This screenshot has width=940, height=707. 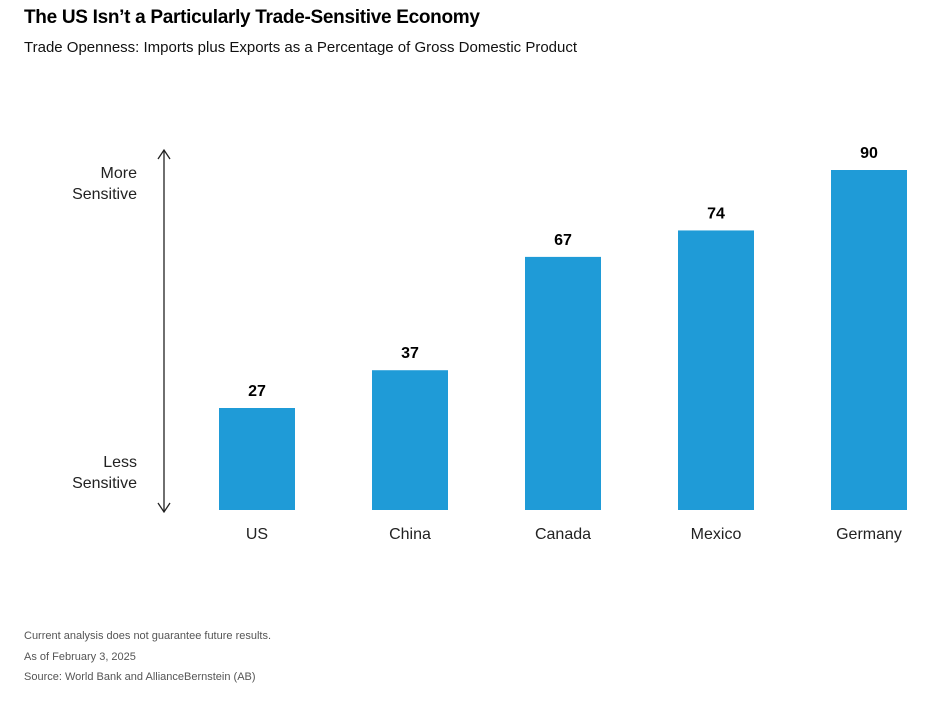 I want to click on bar-mexico, so click(x=716, y=370).